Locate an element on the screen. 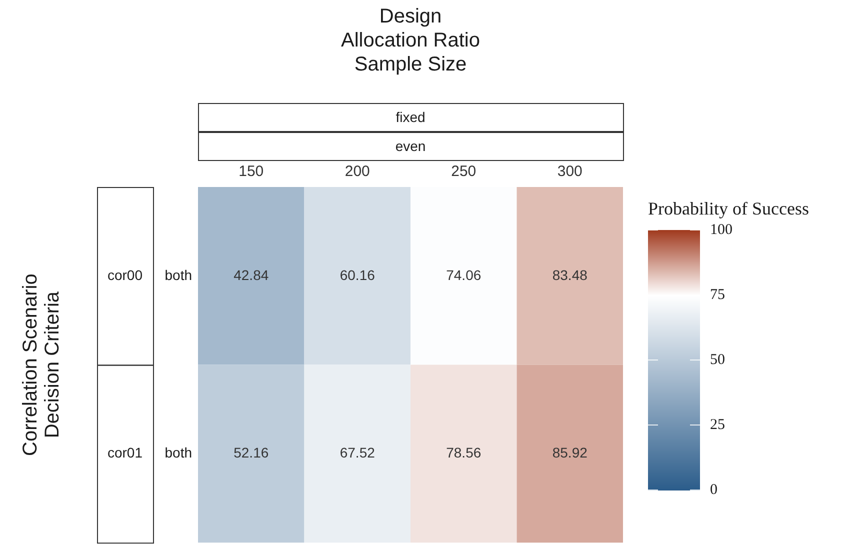  data-label: 67.52 is located at coordinates (358, 452).